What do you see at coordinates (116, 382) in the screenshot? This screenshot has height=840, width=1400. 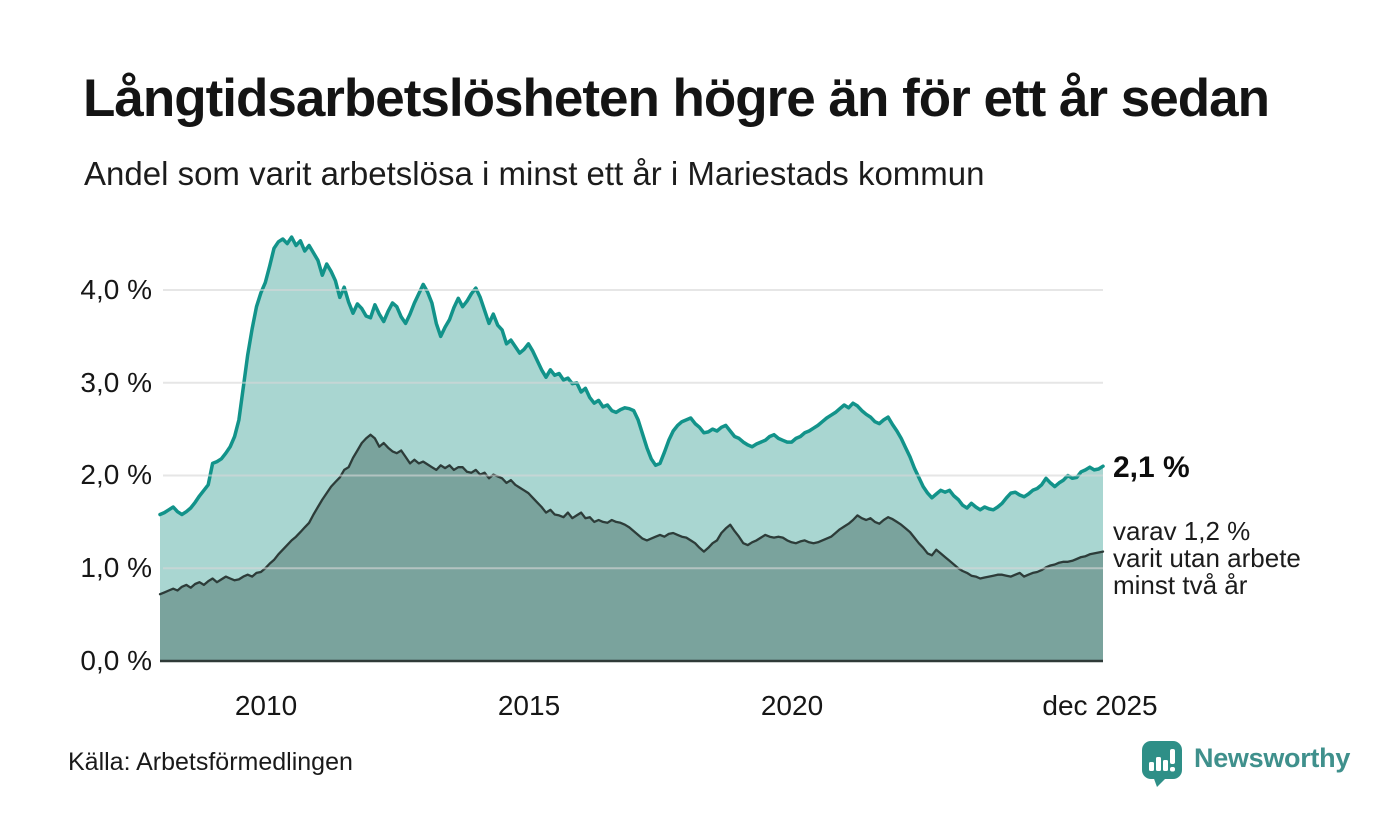 I see `y-axis-label-3: 3,0 %` at bounding box center [116, 382].